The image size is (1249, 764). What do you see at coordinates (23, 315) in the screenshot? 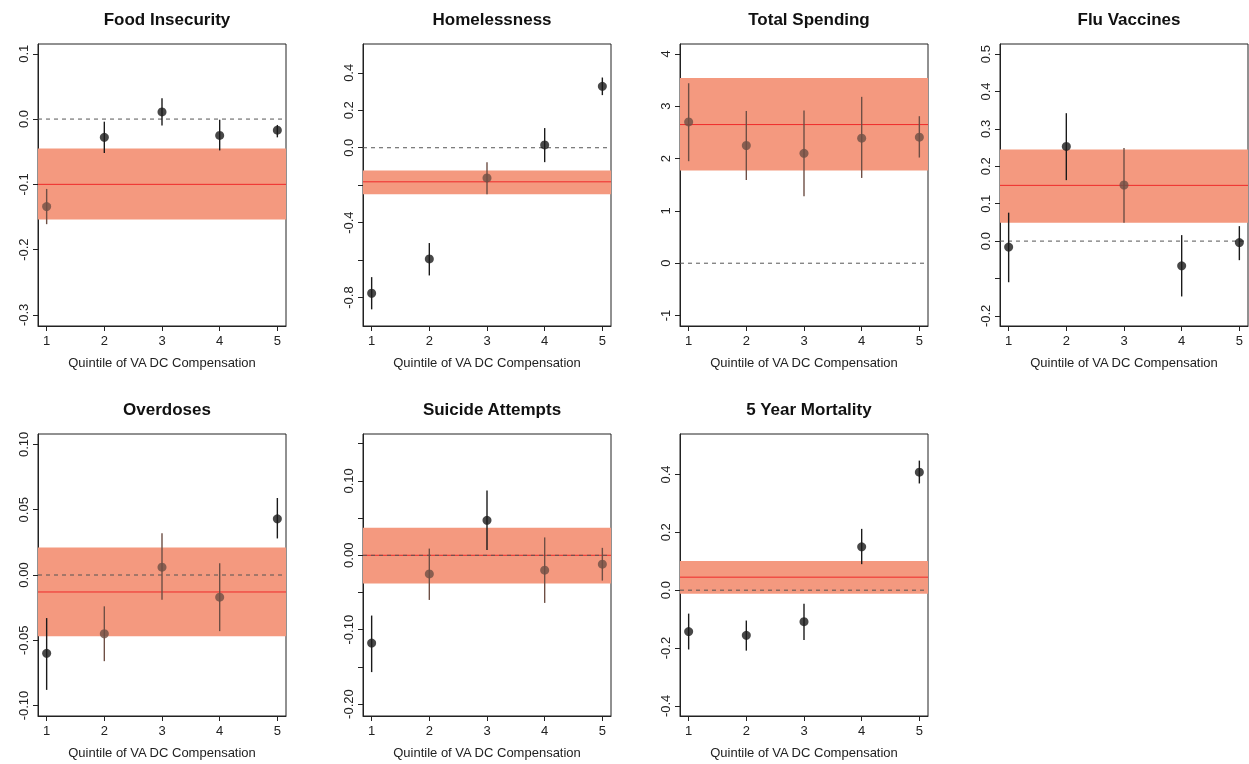
I see `y-tick-label: -0.3` at bounding box center [23, 315].